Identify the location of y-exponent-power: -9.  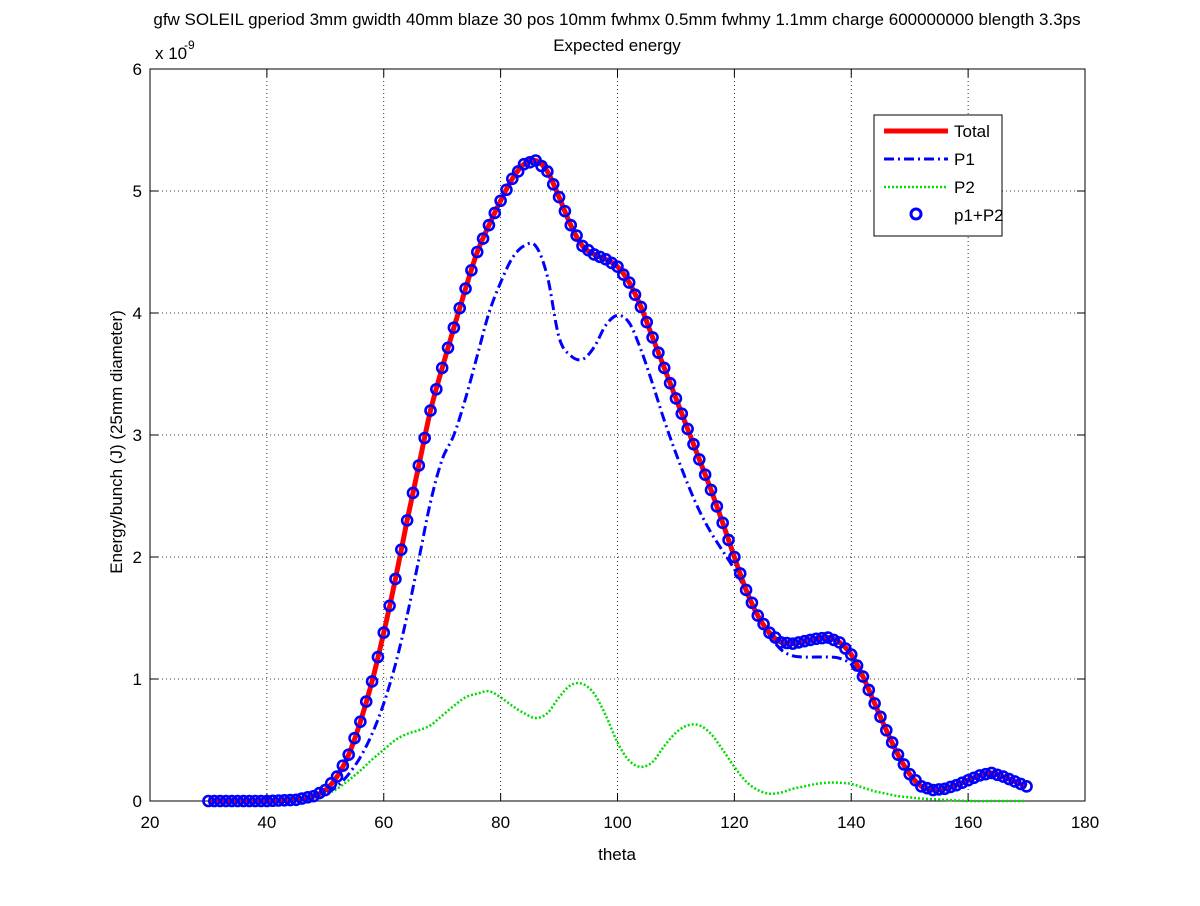
(189, 45).